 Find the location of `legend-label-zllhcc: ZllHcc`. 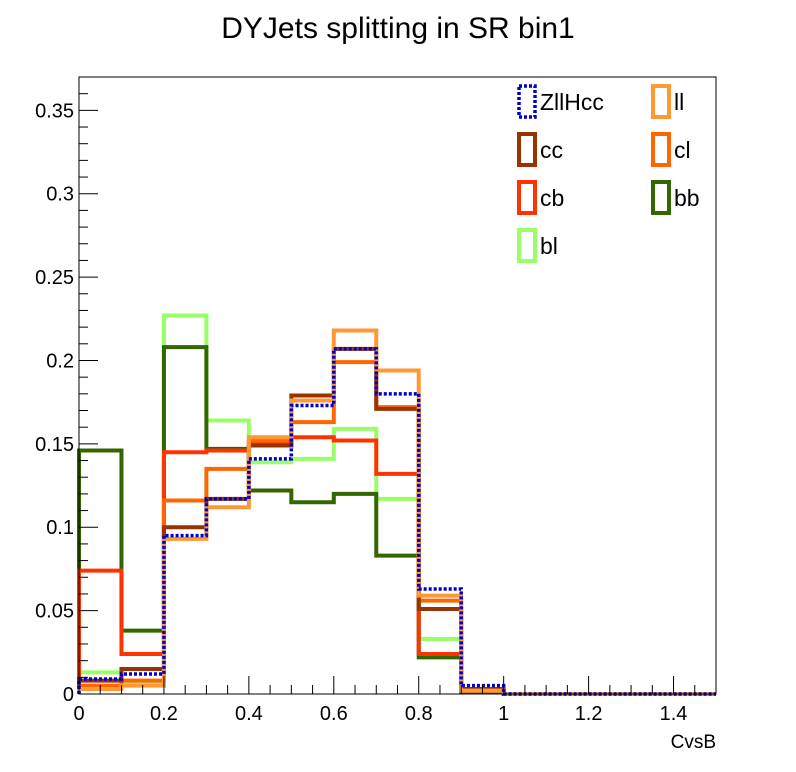

legend-label-zllhcc: ZllHcc is located at coordinates (572, 102).